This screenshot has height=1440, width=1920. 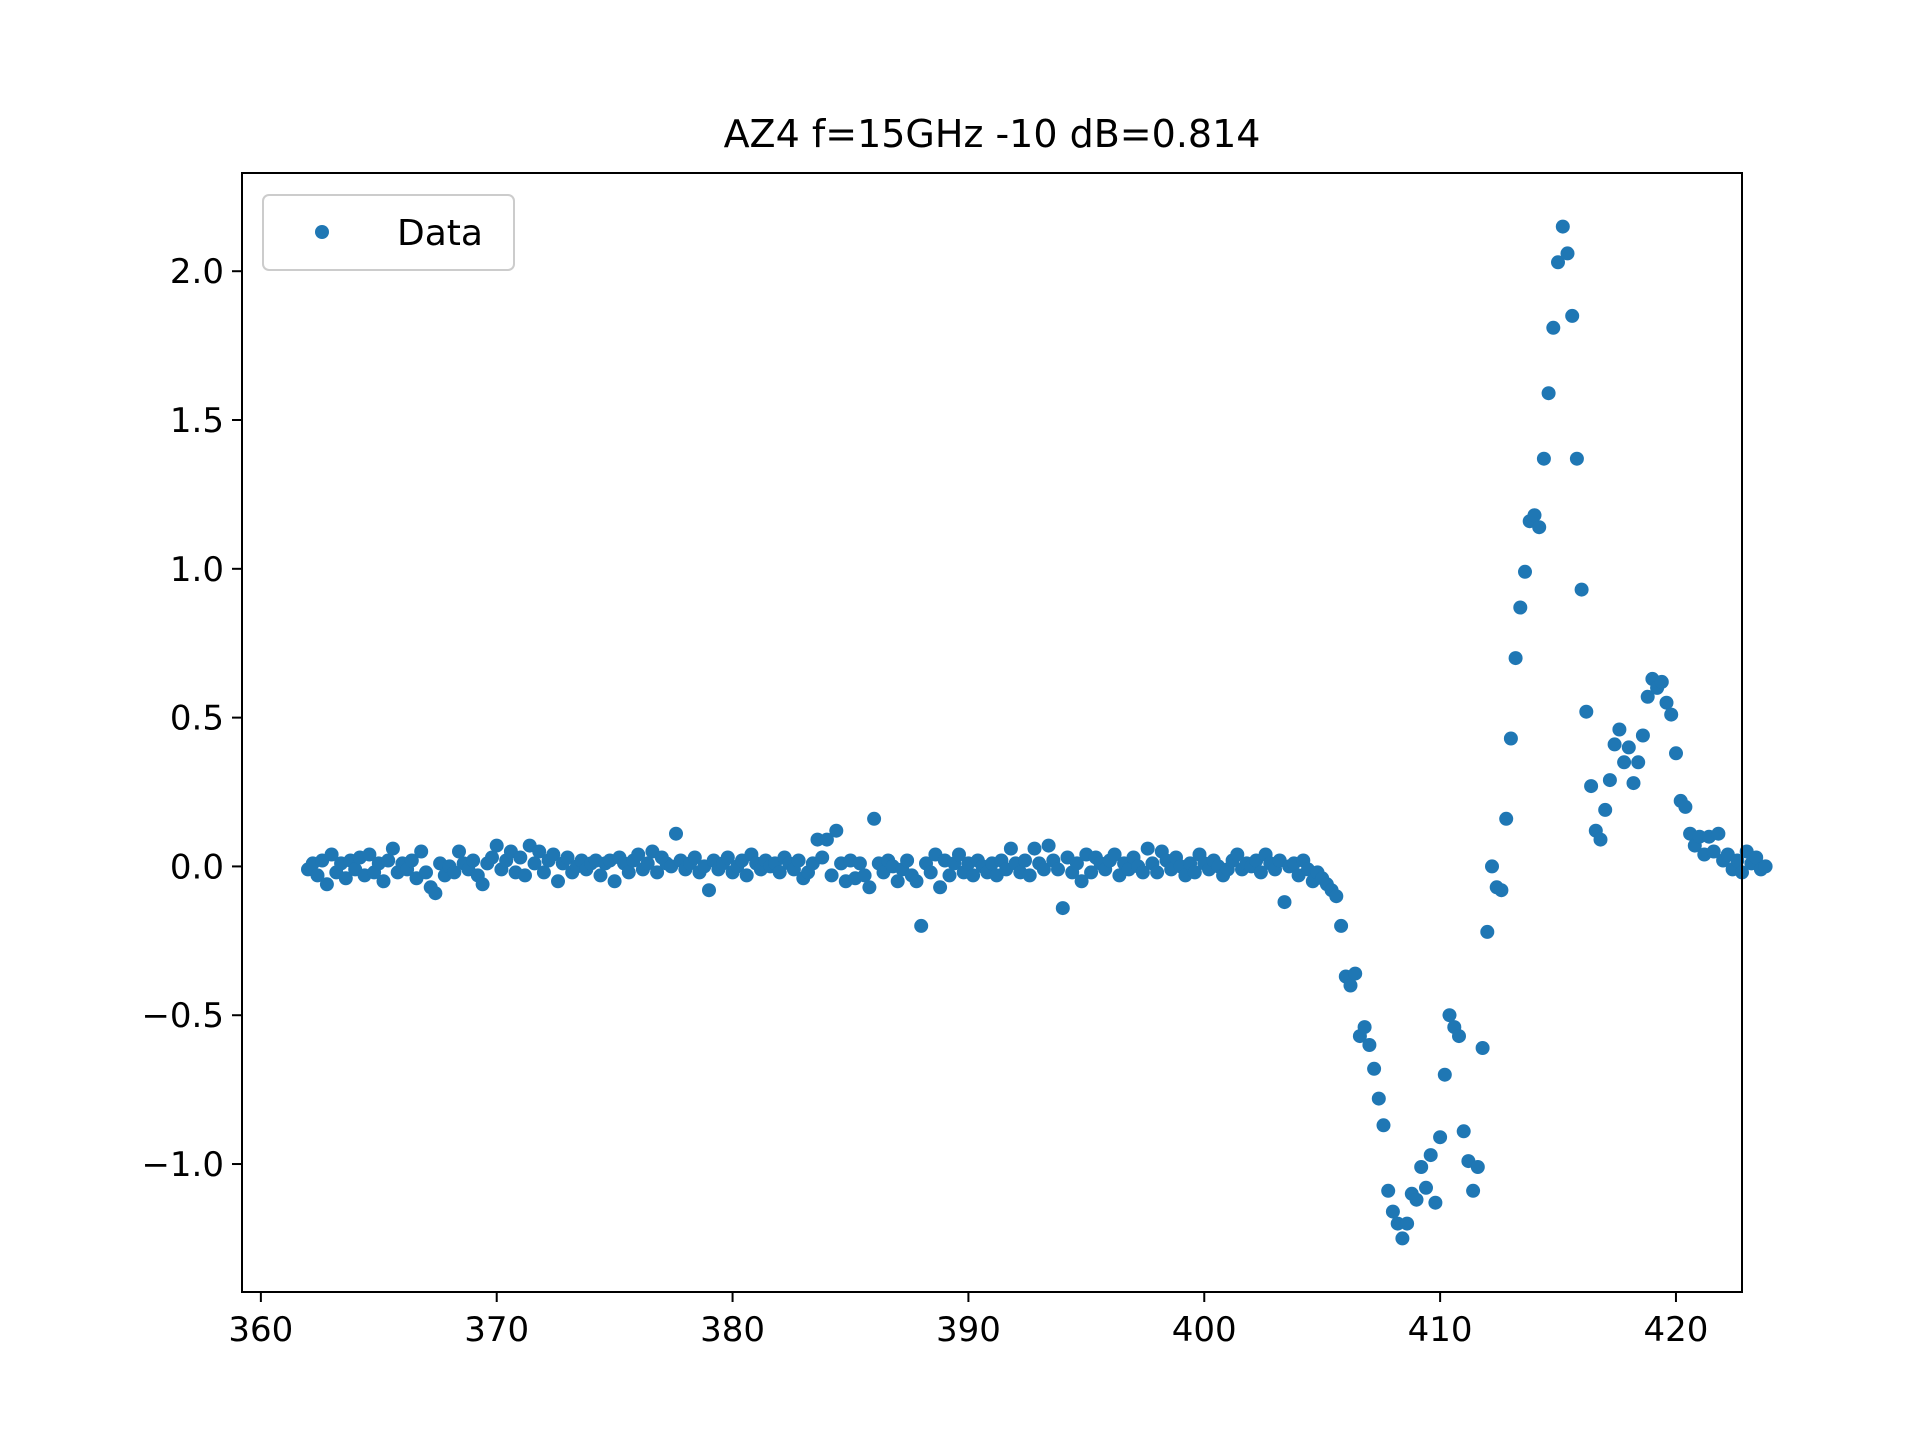 What do you see at coordinates (496, 1330) in the screenshot?
I see `x-tick-label: 370` at bounding box center [496, 1330].